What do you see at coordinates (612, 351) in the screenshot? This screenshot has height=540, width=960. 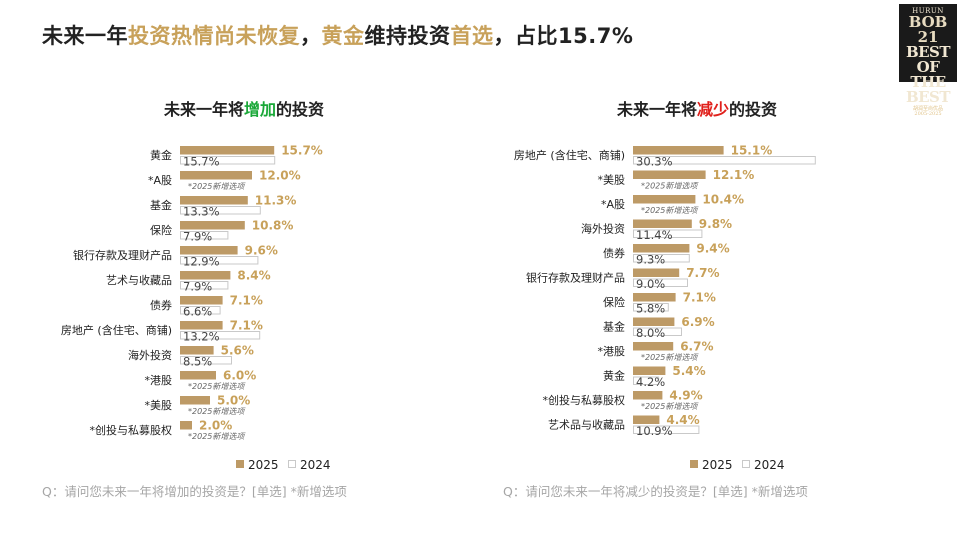 I see `right-category-label: *港股` at bounding box center [612, 351].